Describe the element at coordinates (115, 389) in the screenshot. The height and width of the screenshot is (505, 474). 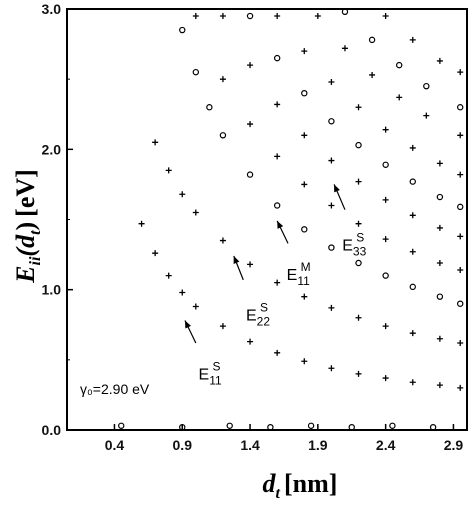
I see `tight-binding-parameter: γ₀=2.90 eV` at that location.